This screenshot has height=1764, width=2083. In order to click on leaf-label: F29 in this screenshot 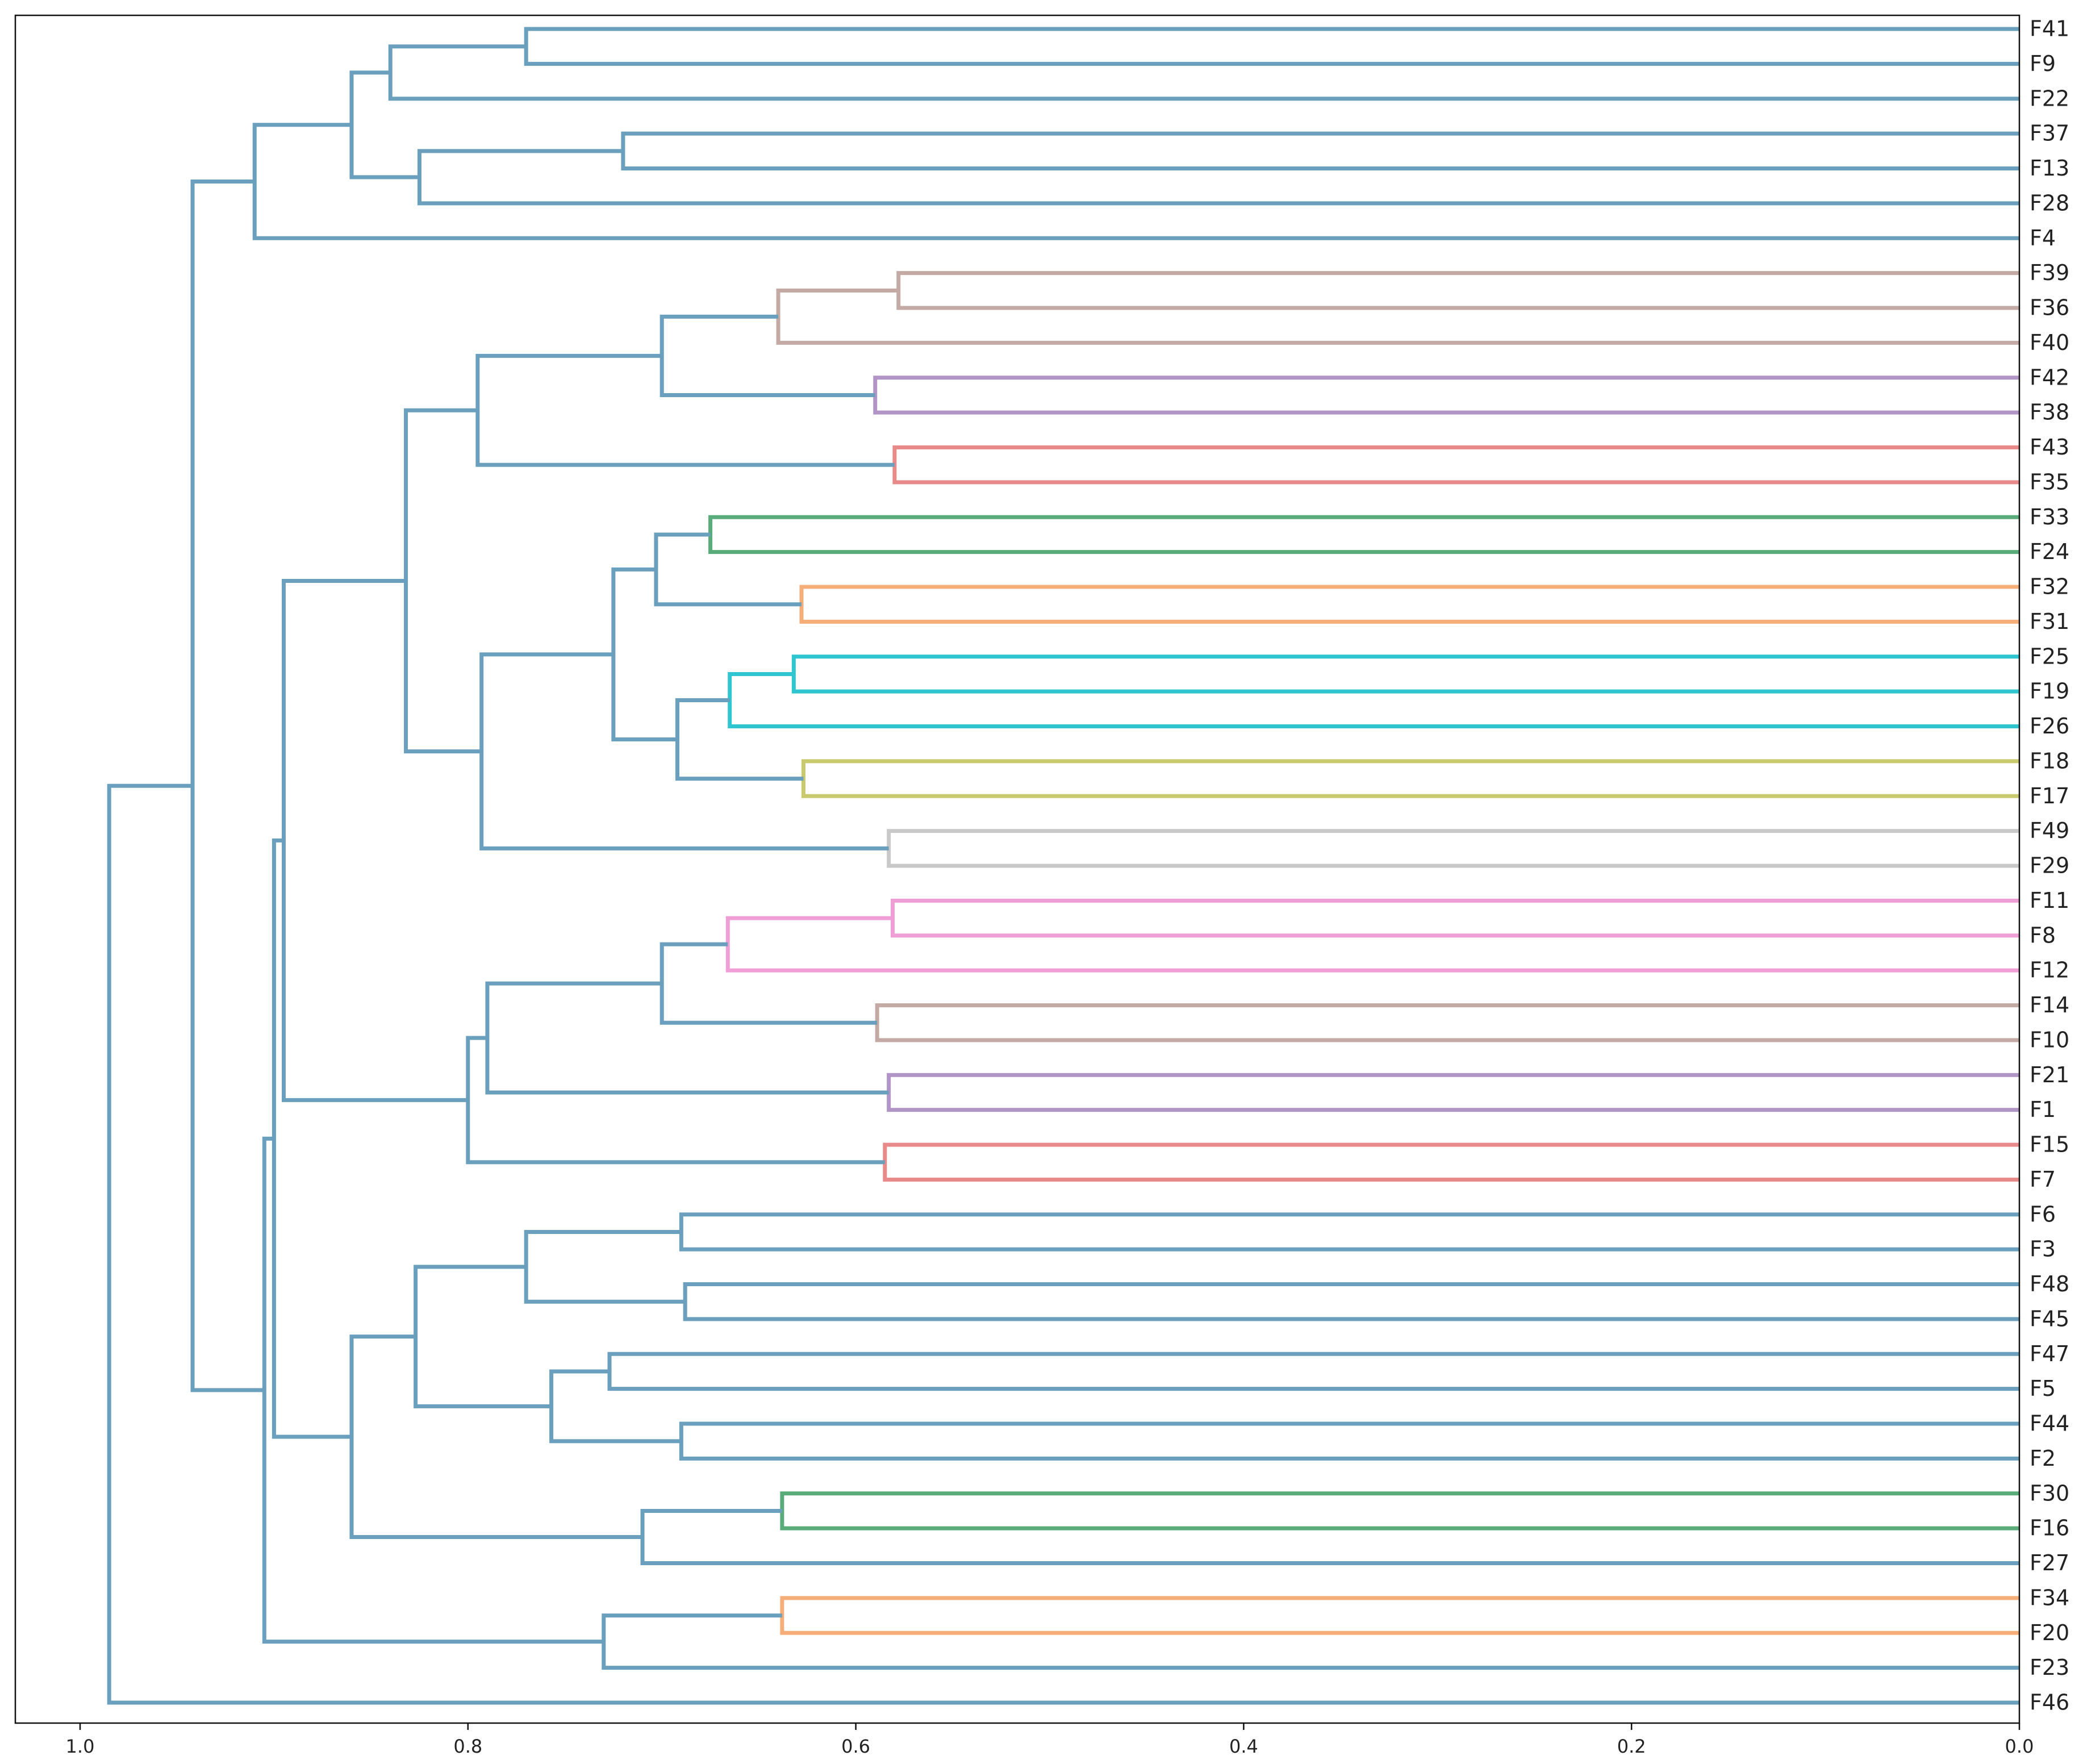, I will do `click(2049, 865)`.